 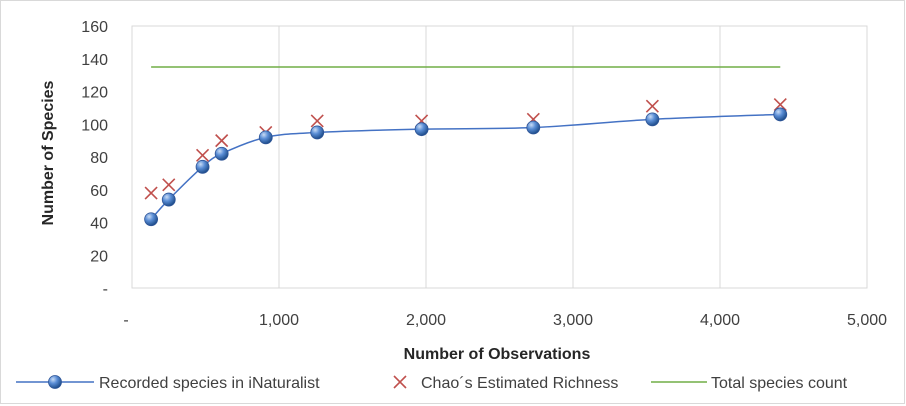 What do you see at coordinates (94, 93) in the screenshot?
I see `y-tick-label: 120` at bounding box center [94, 93].